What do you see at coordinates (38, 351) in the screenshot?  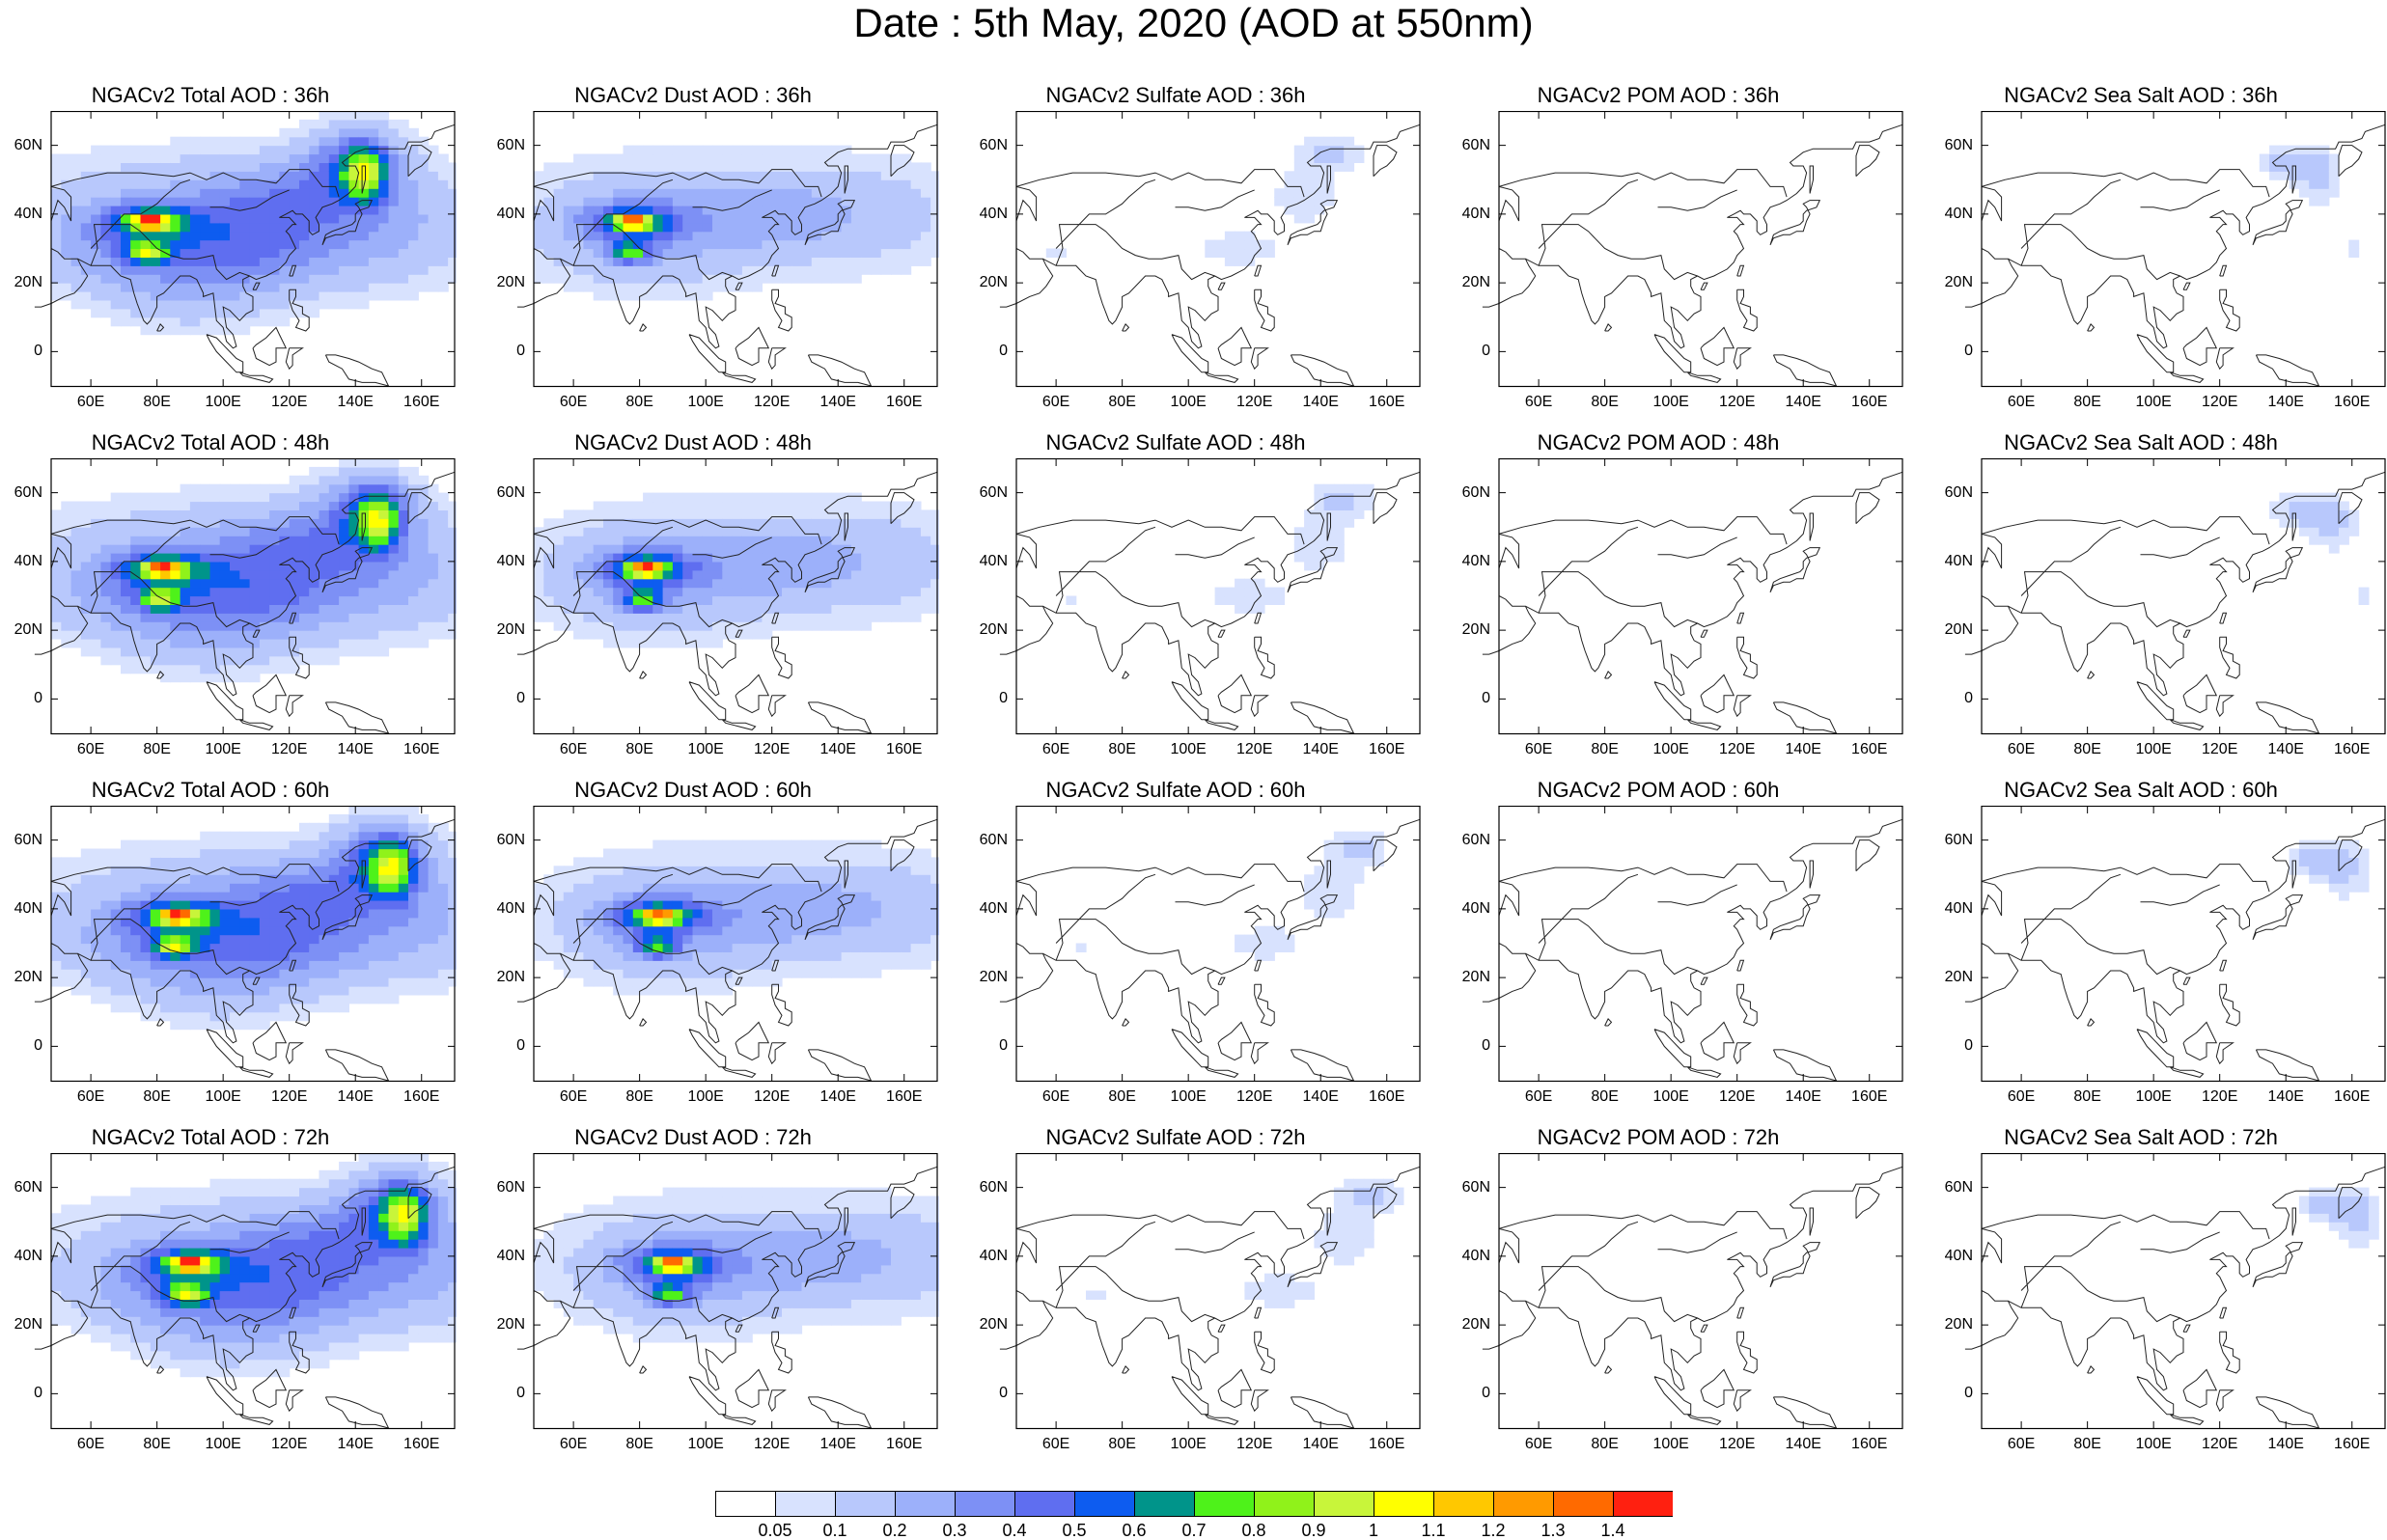 I see `y-tick-label: 0` at bounding box center [38, 351].